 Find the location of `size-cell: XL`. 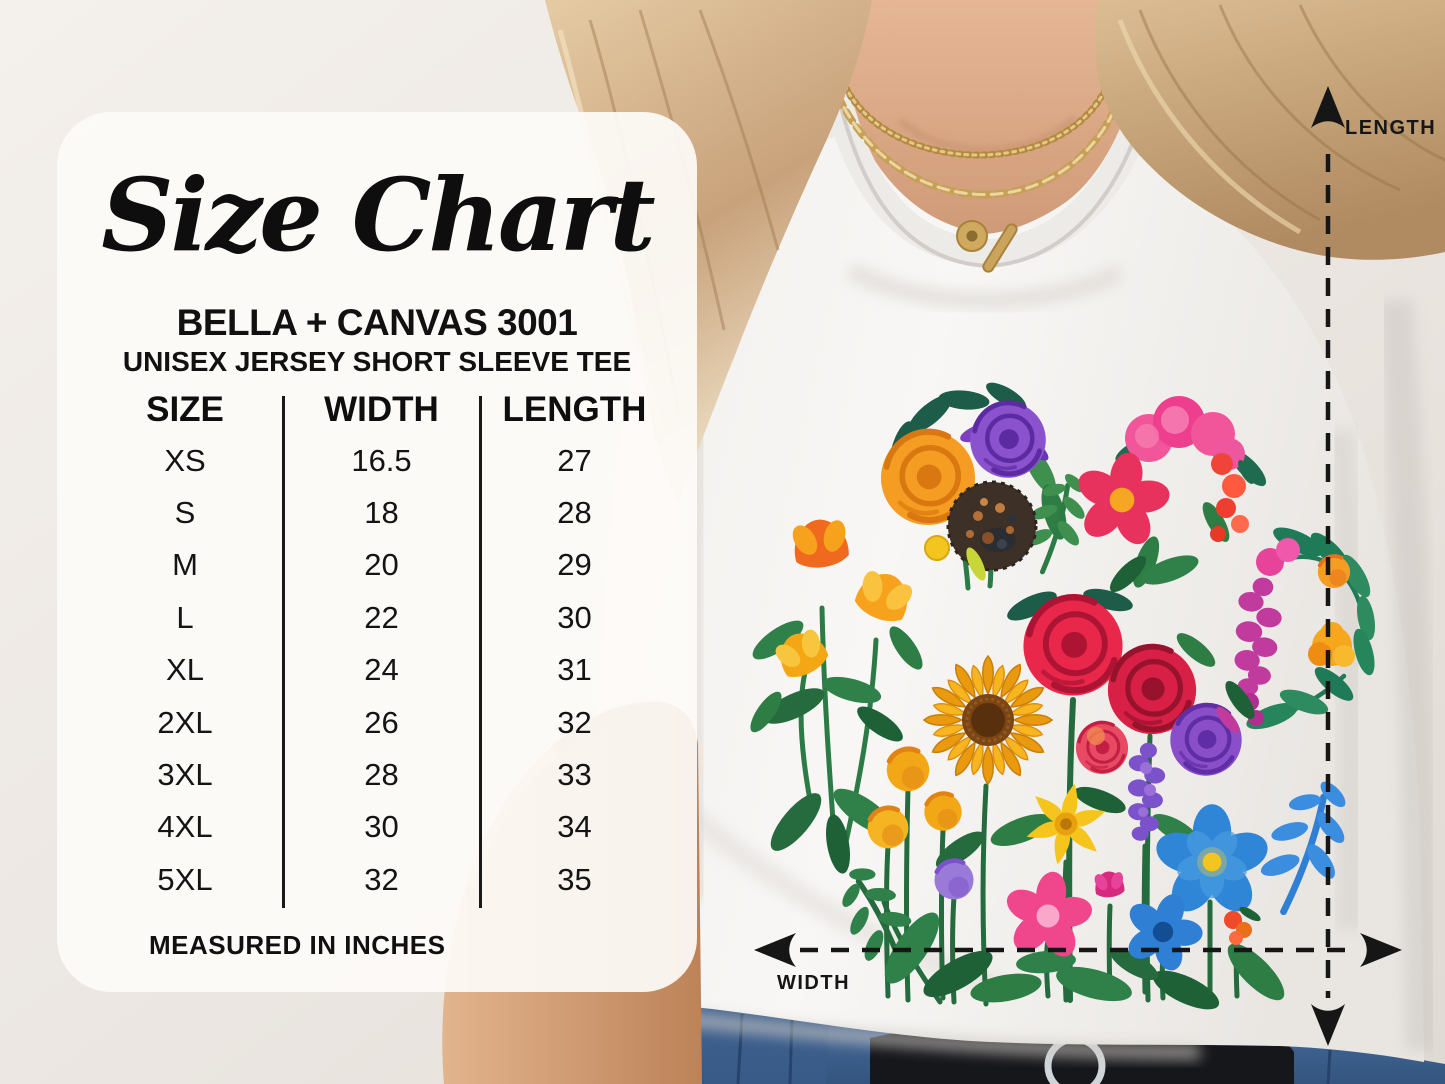

size-cell: XL is located at coordinates (185, 670).